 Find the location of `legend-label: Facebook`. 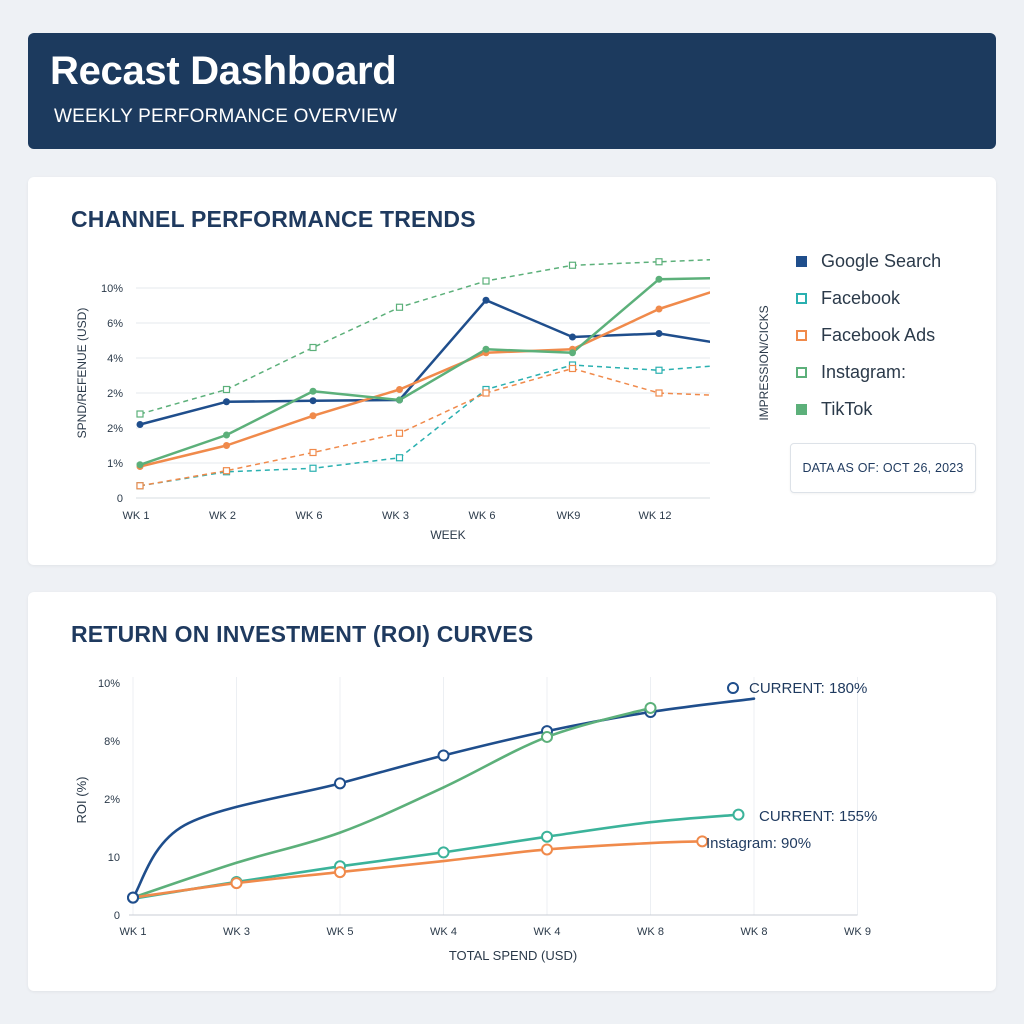

legend-label: Facebook is located at coordinates (861, 298).